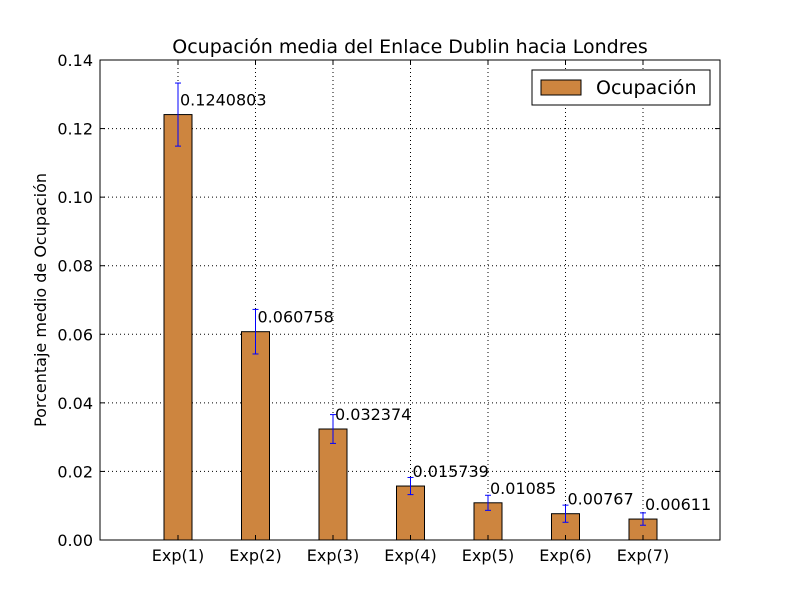 Image resolution: width=800 pixels, height=600 pixels. What do you see at coordinates (178, 555) in the screenshot?
I see `x-tick-label: Exp(1)` at bounding box center [178, 555].